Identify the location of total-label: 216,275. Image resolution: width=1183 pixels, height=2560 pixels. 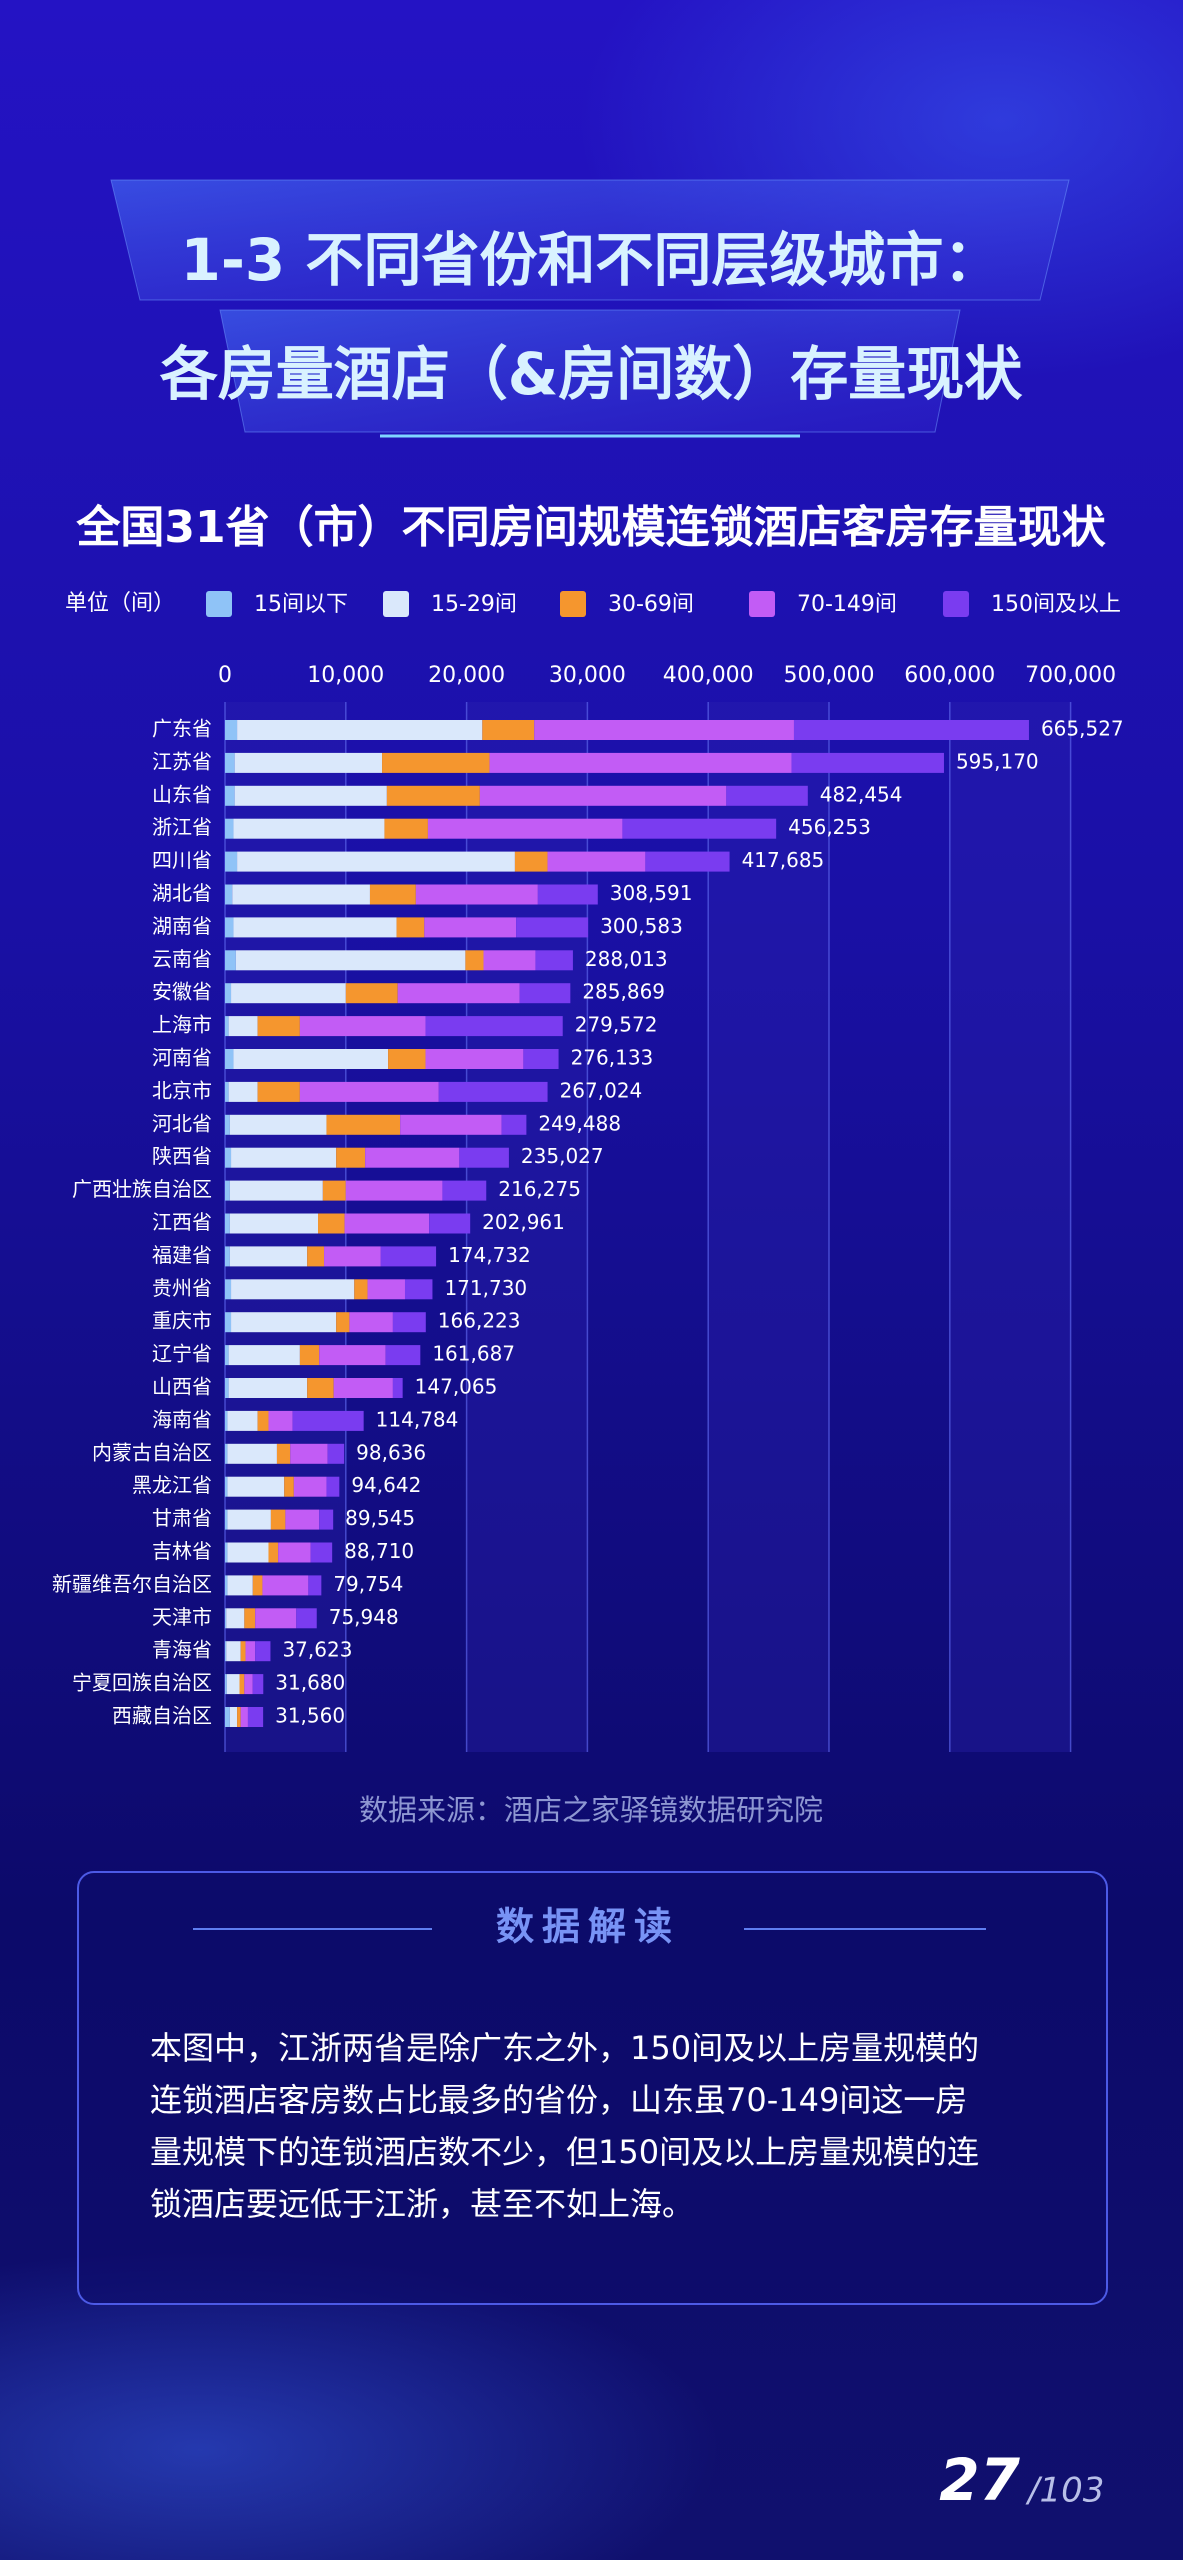
(539, 1189).